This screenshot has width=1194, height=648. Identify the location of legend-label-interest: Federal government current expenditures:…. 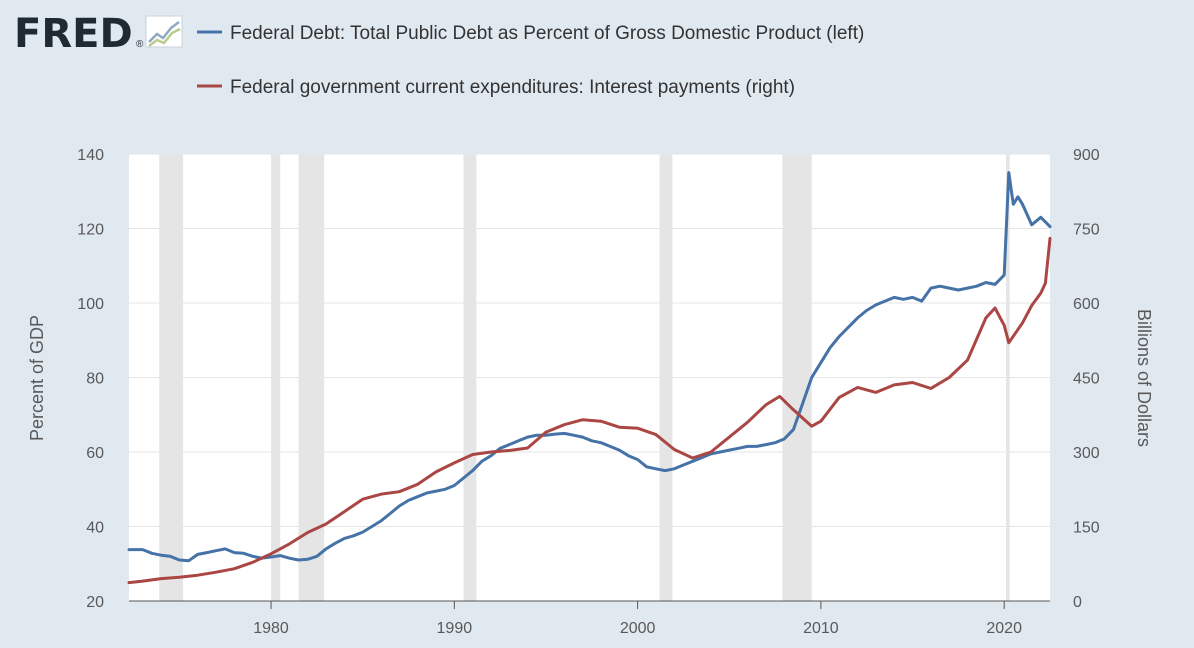
(512, 87).